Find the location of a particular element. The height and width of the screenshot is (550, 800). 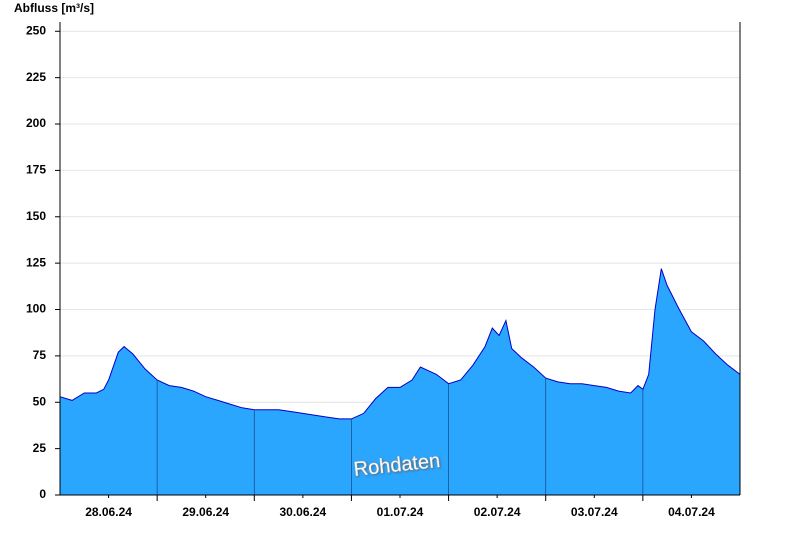

y-tick-label: 50 is located at coordinates (40, 401).